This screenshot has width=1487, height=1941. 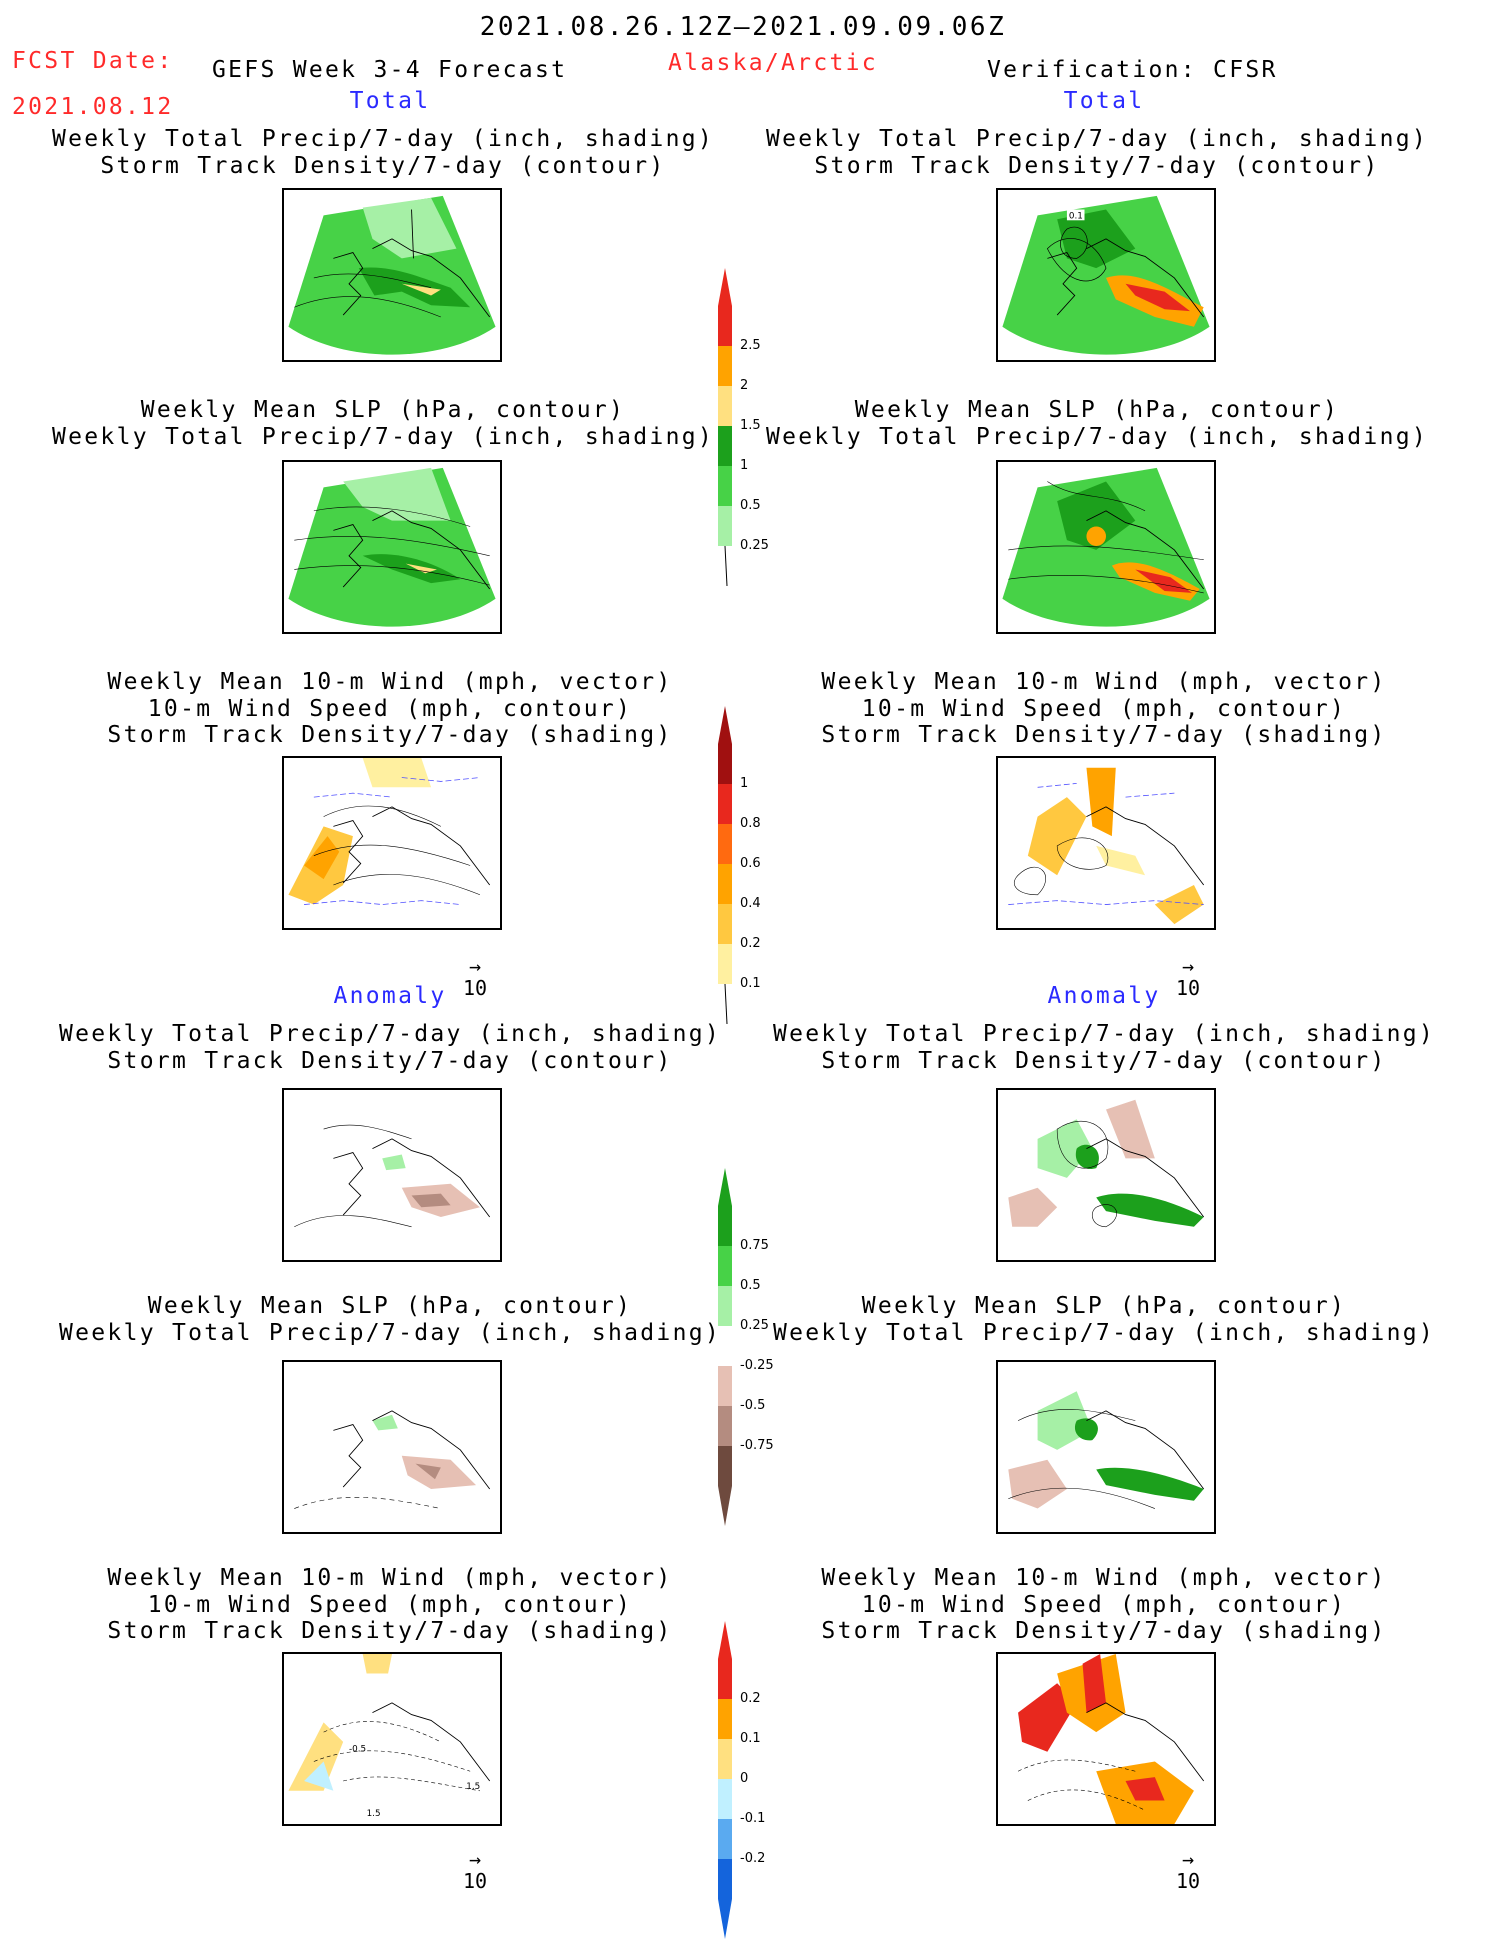 I want to click on date-range: 2021.08.26.12Z–2021.09.09.06Z, so click(x=743, y=27).